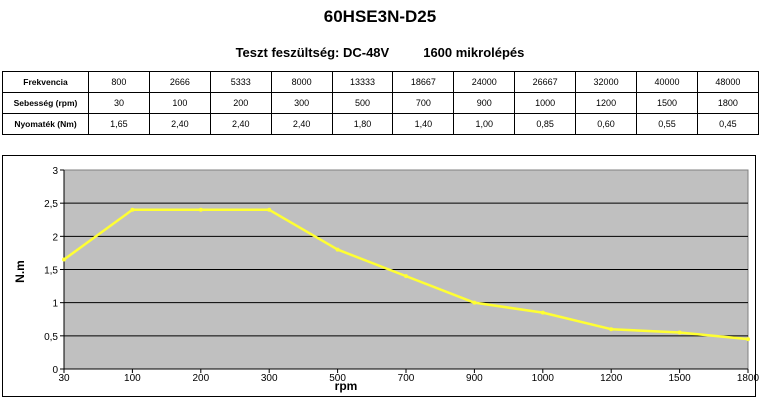 The height and width of the screenshot is (400, 760). What do you see at coordinates (667, 124) in the screenshot?
I see `table-cell: 0,55` at bounding box center [667, 124].